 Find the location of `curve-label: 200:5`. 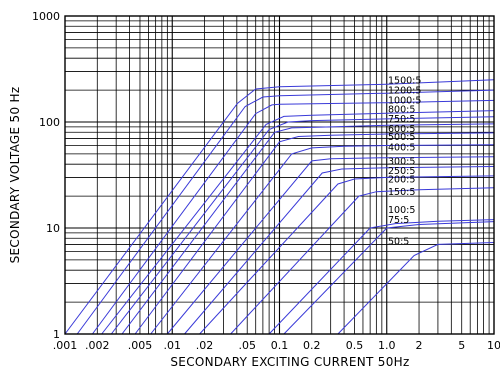

curve-label: 200:5 is located at coordinates (401, 179).